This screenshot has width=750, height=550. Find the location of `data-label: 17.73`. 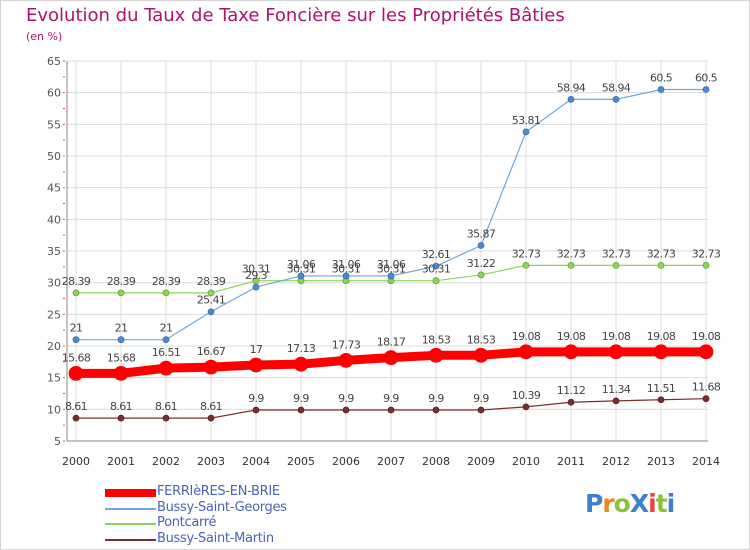

data-label: 17.73 is located at coordinates (346, 344).